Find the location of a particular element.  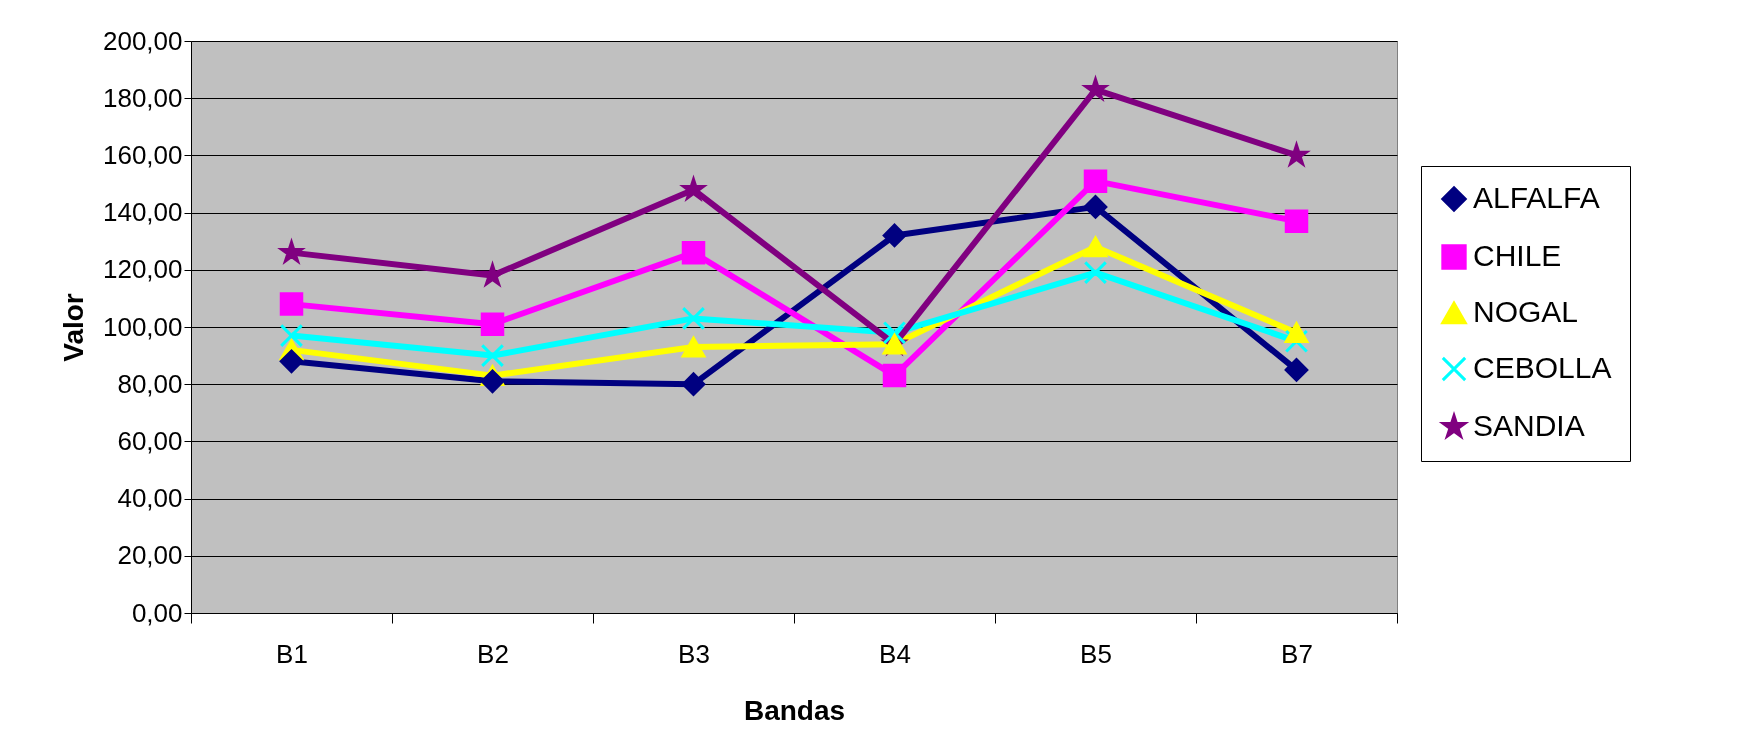

legend-label: SANDIA is located at coordinates (1529, 425).